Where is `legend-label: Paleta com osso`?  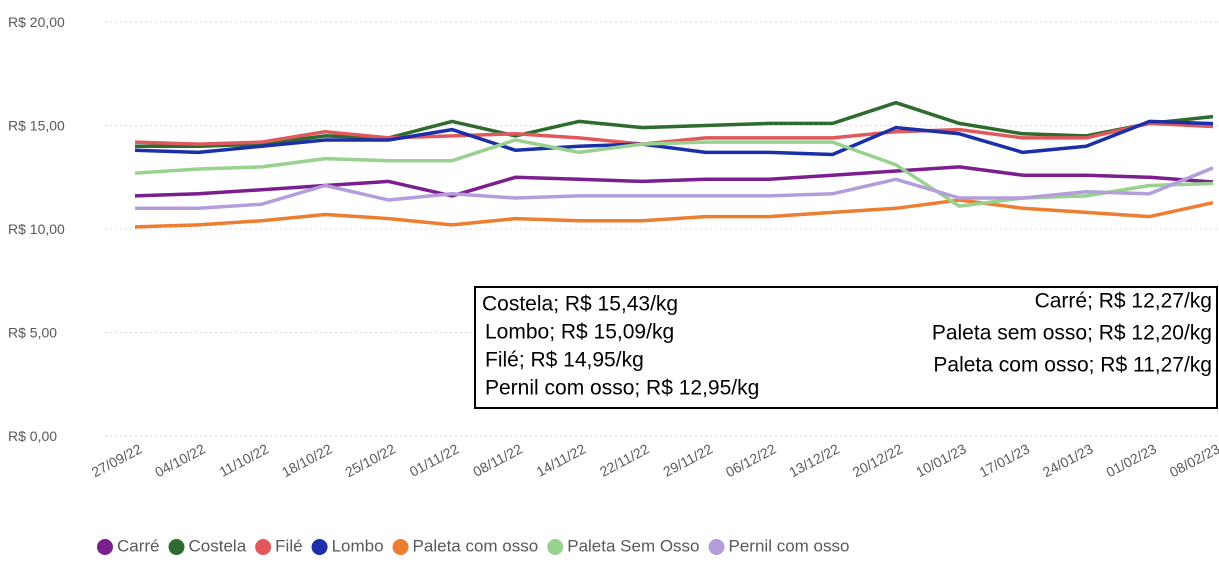 legend-label: Paleta com osso is located at coordinates (476, 545).